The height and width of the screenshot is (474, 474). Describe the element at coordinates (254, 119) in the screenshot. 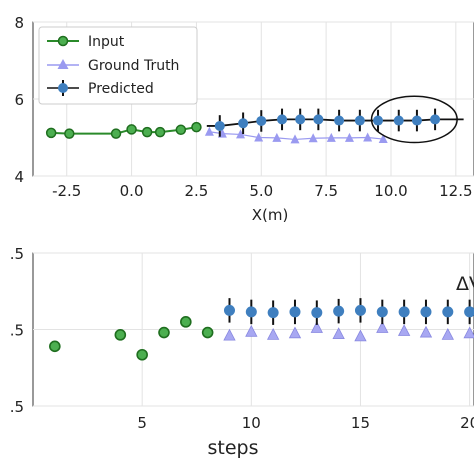

I see `top-series` at that location.